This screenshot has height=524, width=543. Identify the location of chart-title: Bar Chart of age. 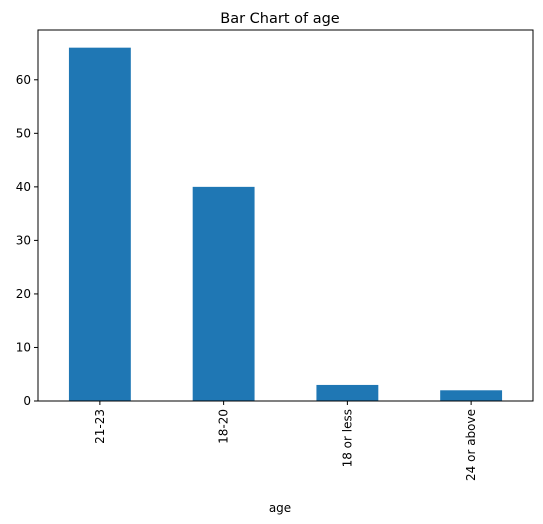
(280, 19).